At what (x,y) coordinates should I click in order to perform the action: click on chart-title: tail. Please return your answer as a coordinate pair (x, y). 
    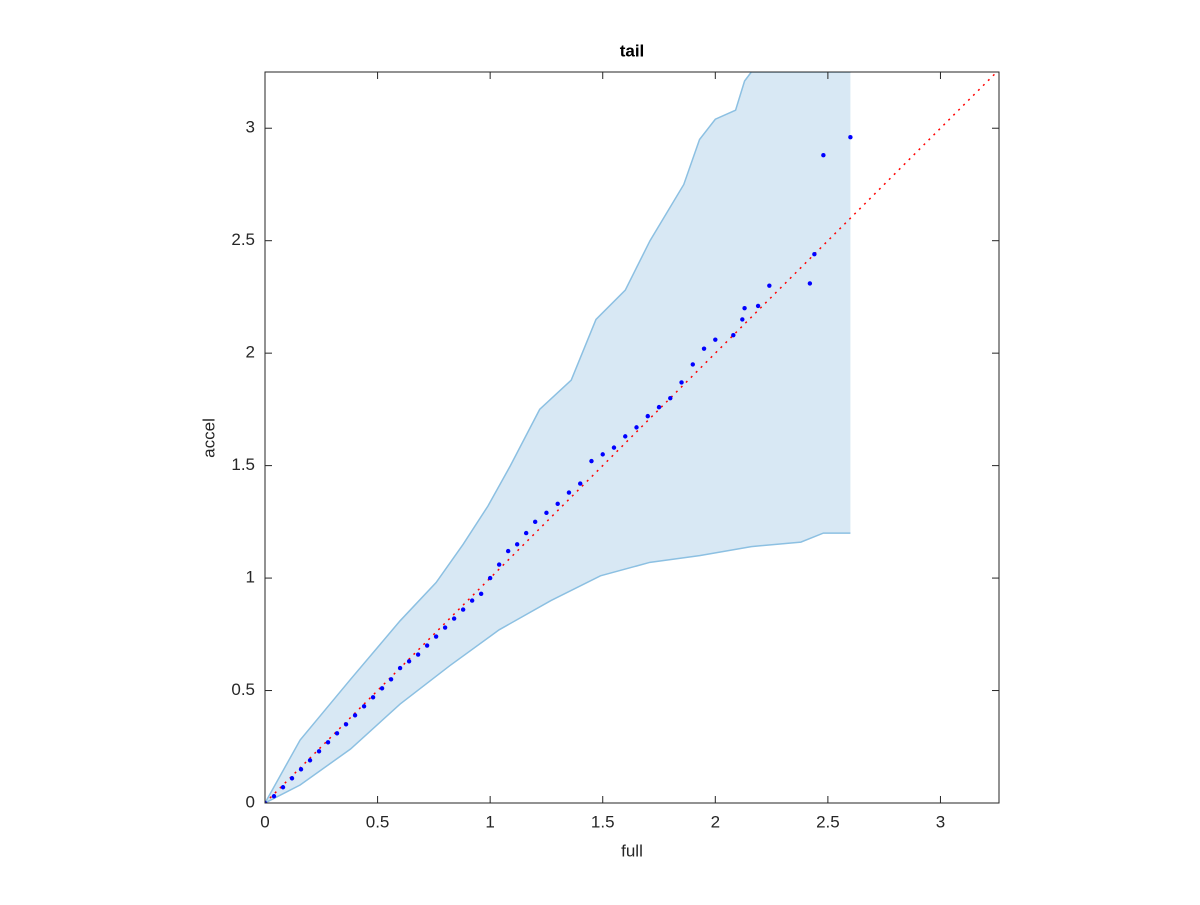
    Looking at the image, I should click on (632, 50).